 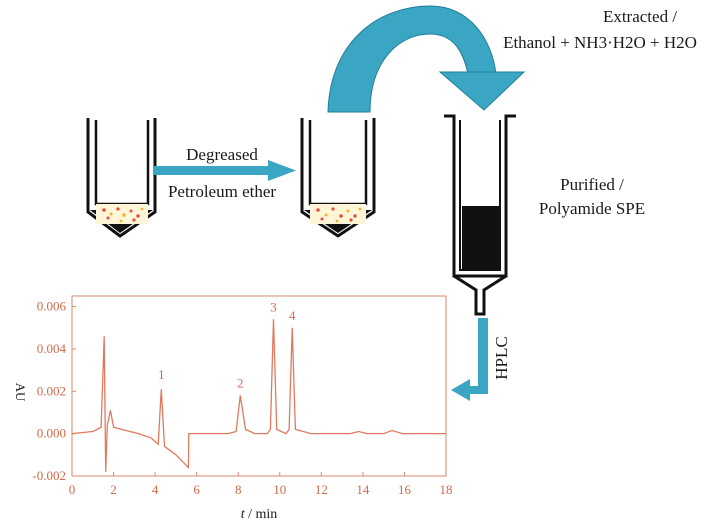 I want to click on peak-labels: 1 2 34, so click(x=227, y=344).